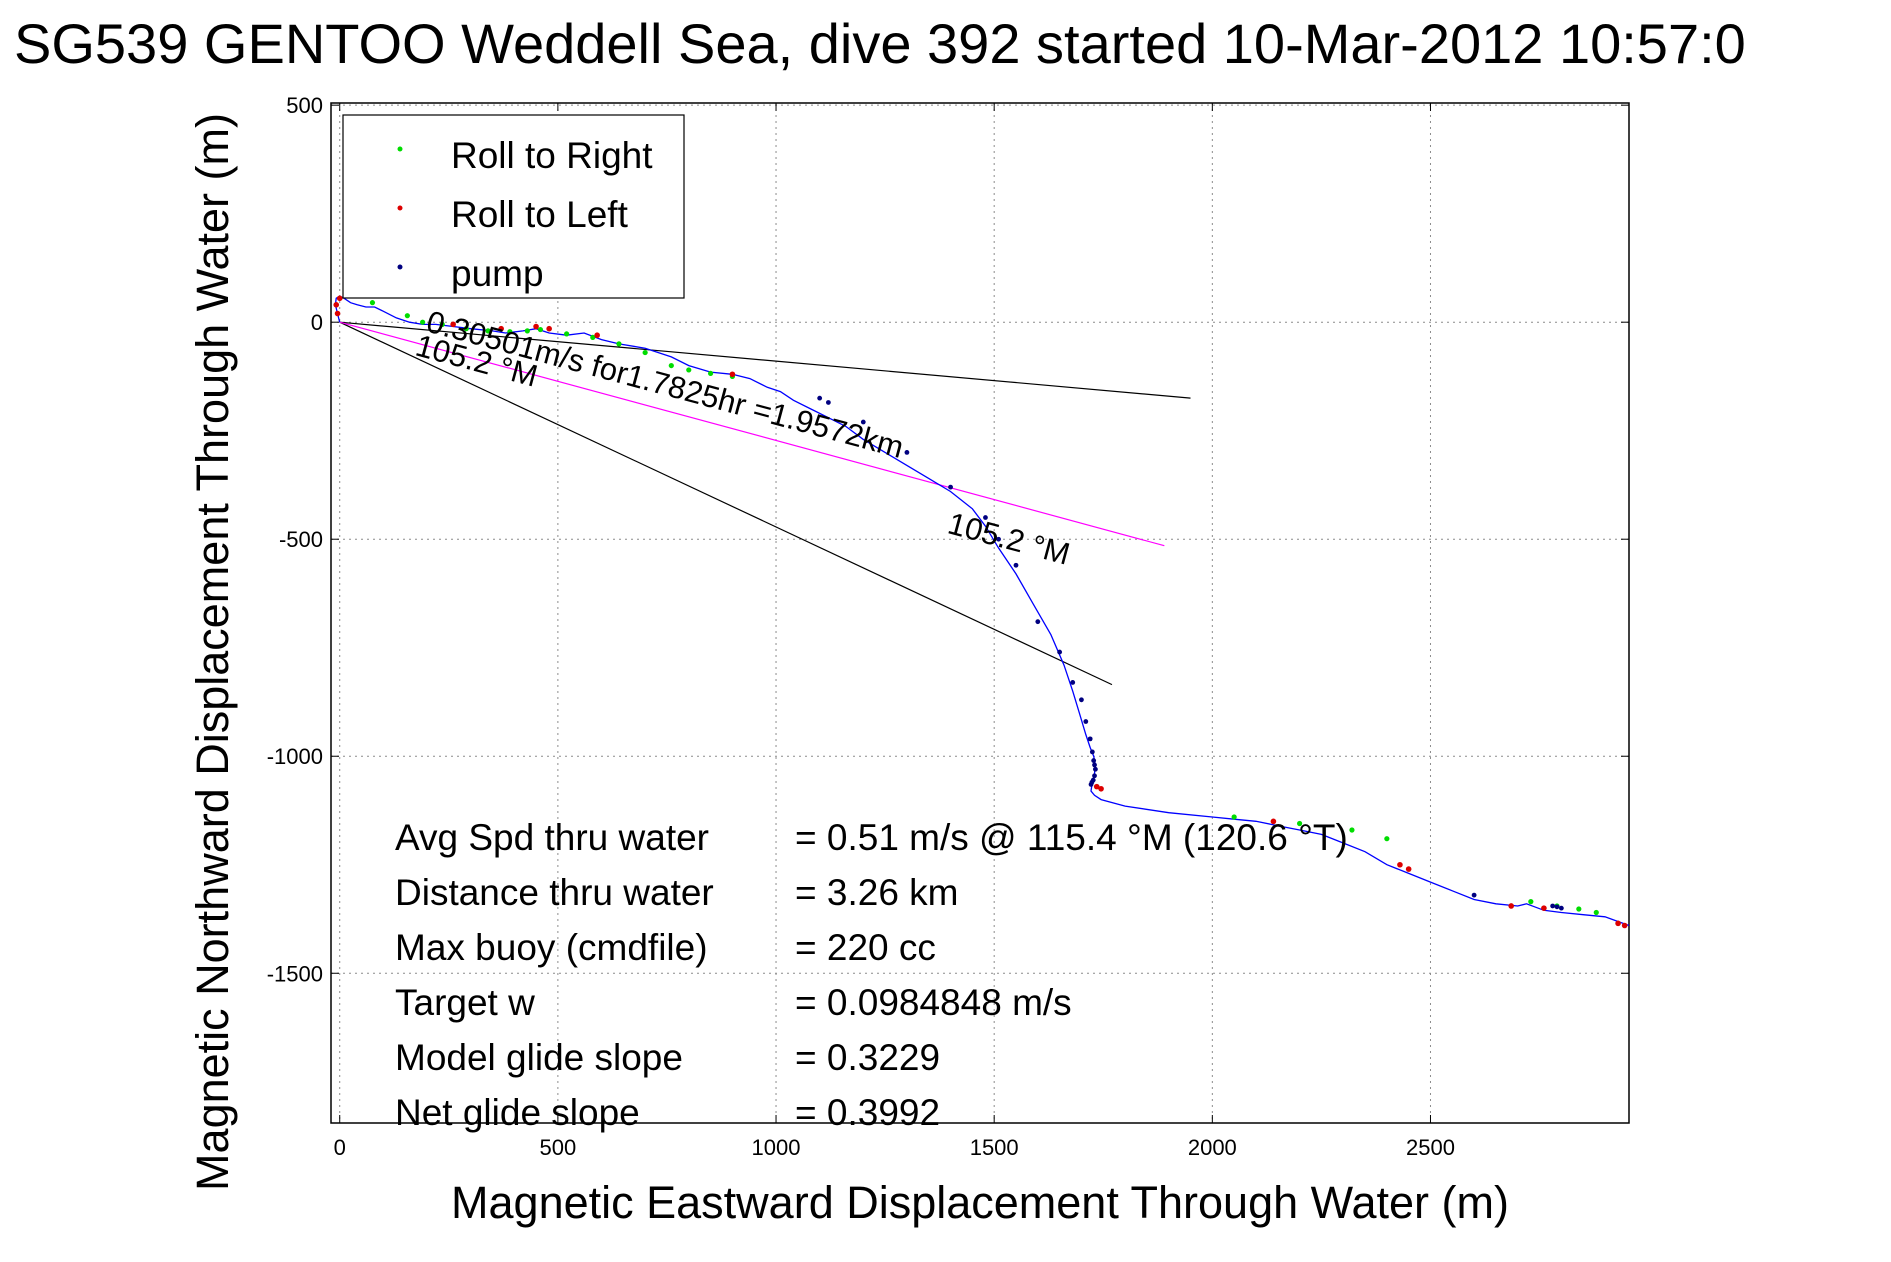 This screenshot has height=1262, width=1891. What do you see at coordinates (465, 1002) in the screenshot?
I see `stat-label-target-w: Target w` at bounding box center [465, 1002].